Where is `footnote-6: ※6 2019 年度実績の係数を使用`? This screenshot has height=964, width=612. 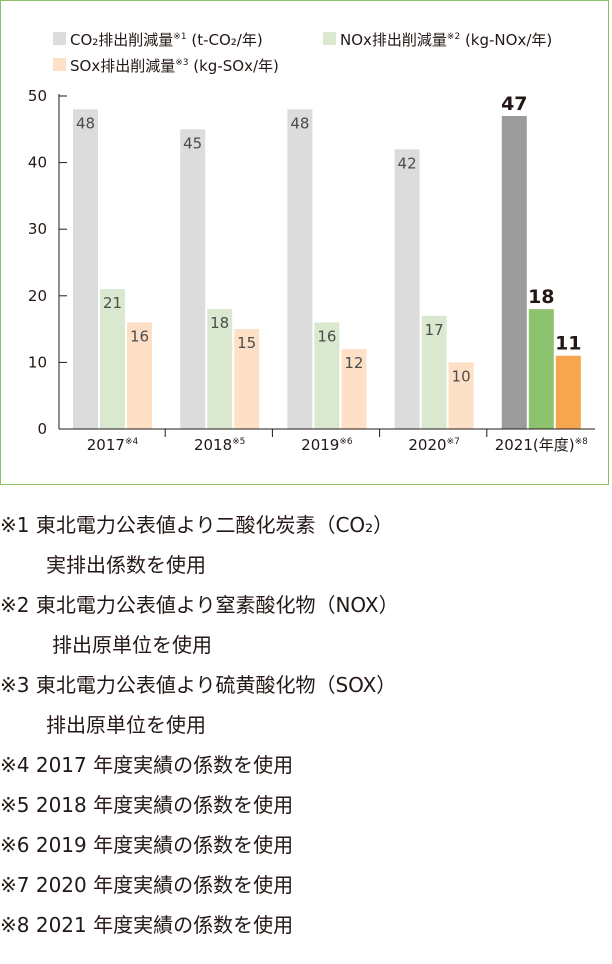
footnote-6: ※6 2019 年度実績の係数を使用 is located at coordinates (147, 845).